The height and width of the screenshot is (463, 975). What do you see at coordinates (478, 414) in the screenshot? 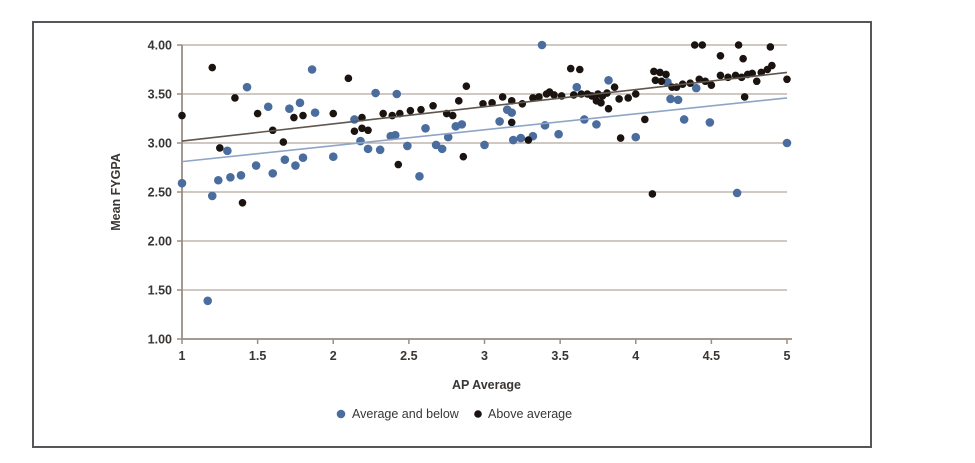
I see `legend-marker-above-average` at bounding box center [478, 414].